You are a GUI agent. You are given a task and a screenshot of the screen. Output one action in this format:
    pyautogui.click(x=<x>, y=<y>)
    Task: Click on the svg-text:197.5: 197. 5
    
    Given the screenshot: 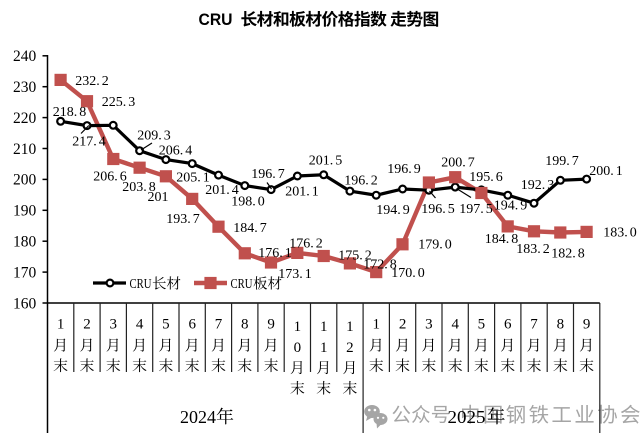 What is the action you would take?
    pyautogui.click(x=476, y=209)
    